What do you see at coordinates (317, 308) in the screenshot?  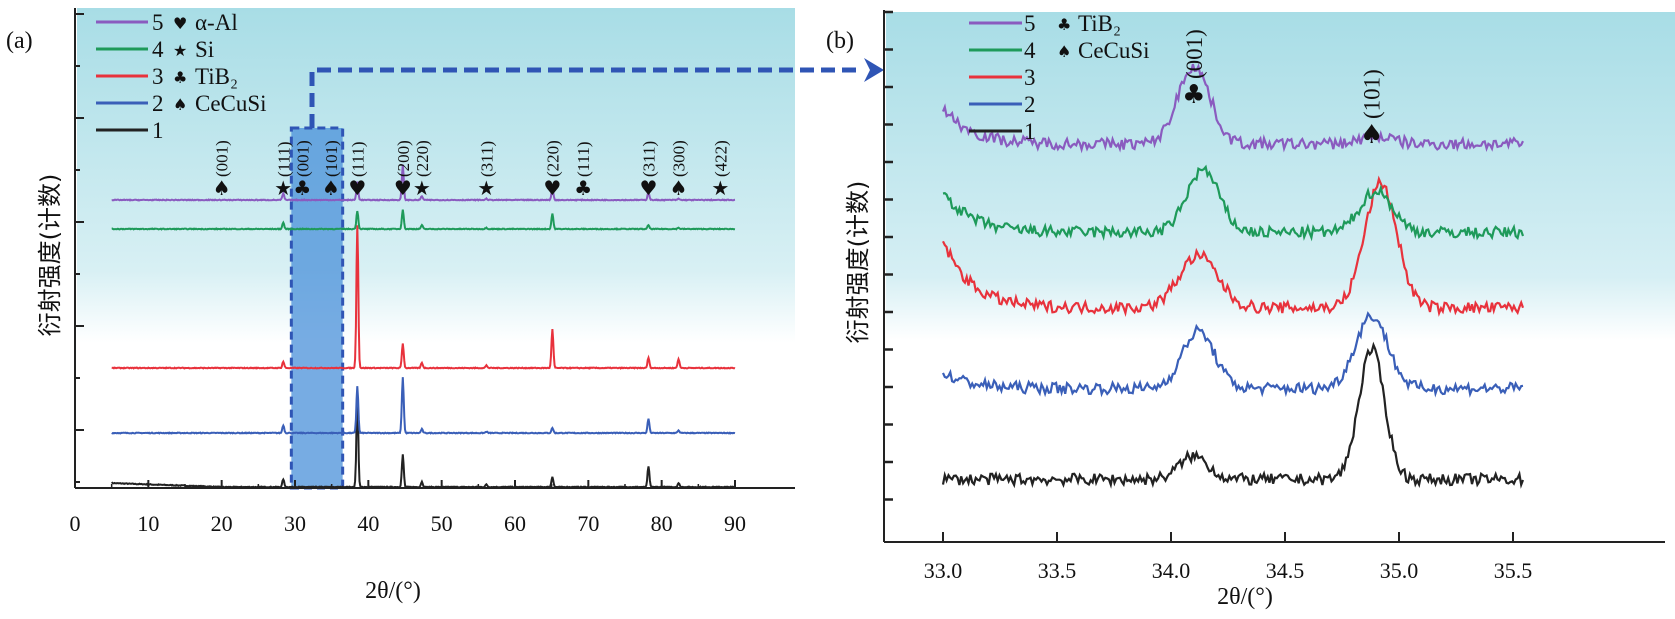 I see `highlight-region` at bounding box center [317, 308].